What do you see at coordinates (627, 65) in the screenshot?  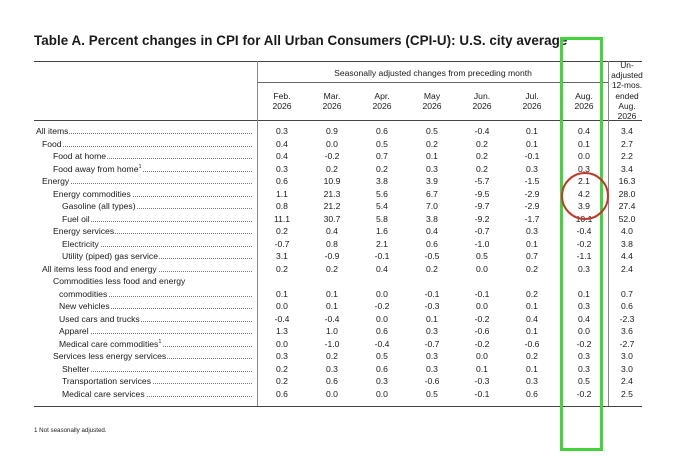 I see `unadjusted-line: Un-` at bounding box center [627, 65].